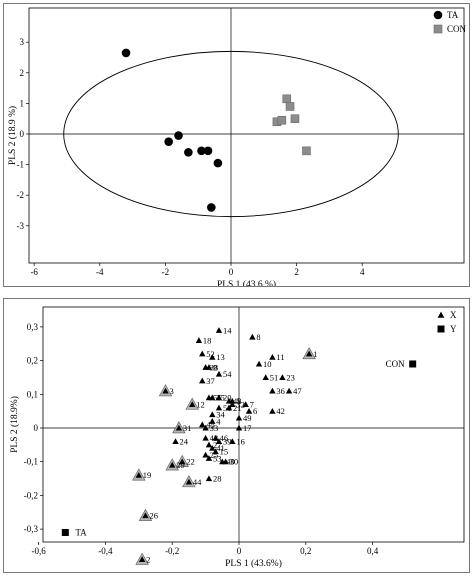  Describe the element at coordinates (210, 381) in the screenshot. I see `x-variable-label: 37` at that location.